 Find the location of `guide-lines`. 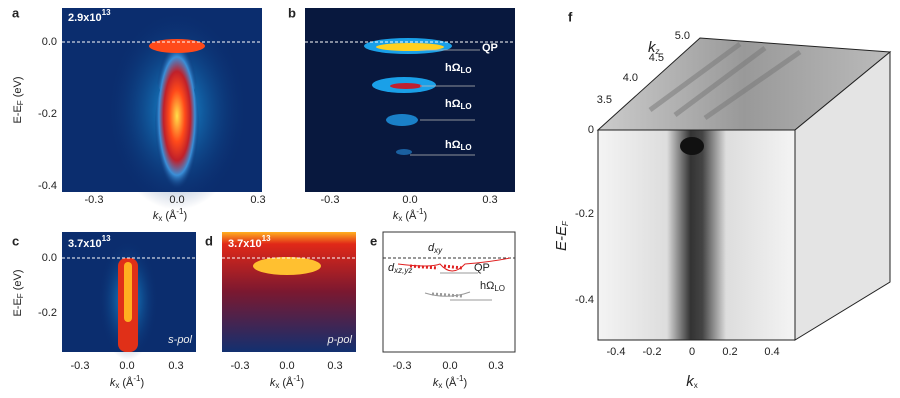

guide-lines is located at coordinates (445, 102).